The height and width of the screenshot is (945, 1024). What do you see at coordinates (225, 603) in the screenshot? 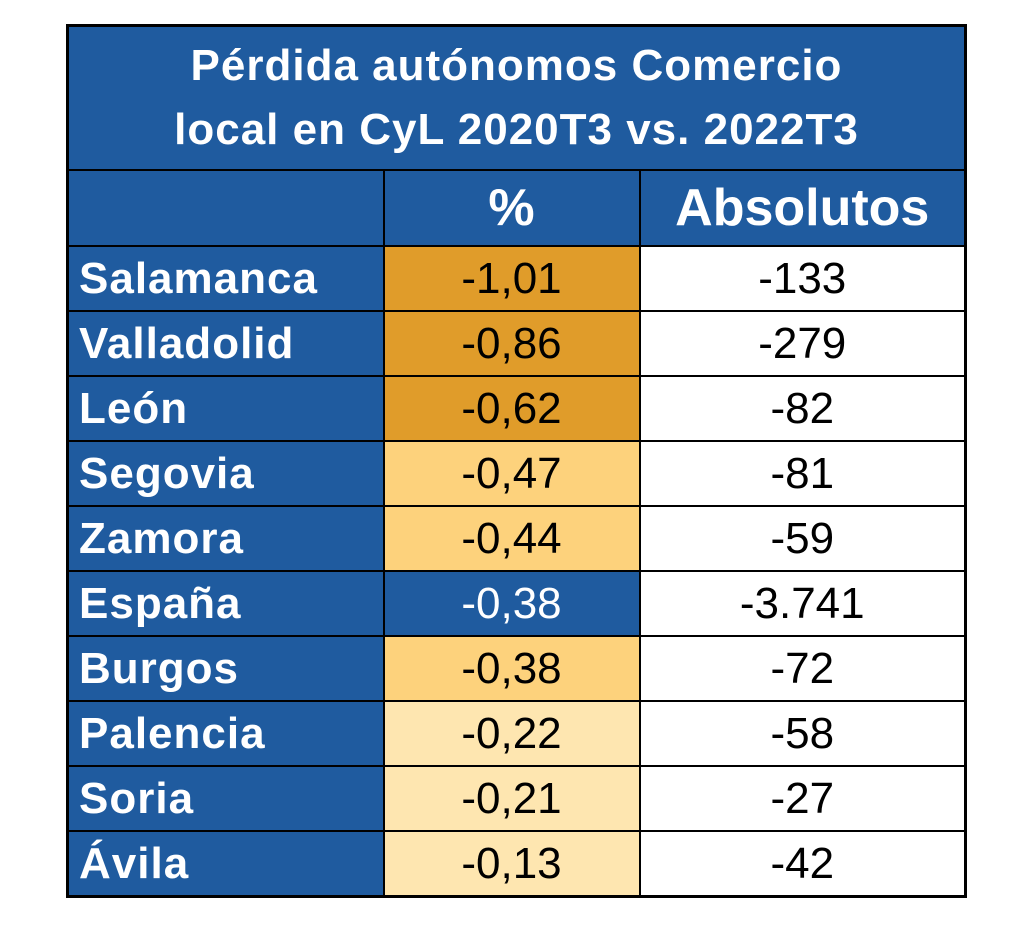
I see `row-label-cell: España` at bounding box center [225, 603].